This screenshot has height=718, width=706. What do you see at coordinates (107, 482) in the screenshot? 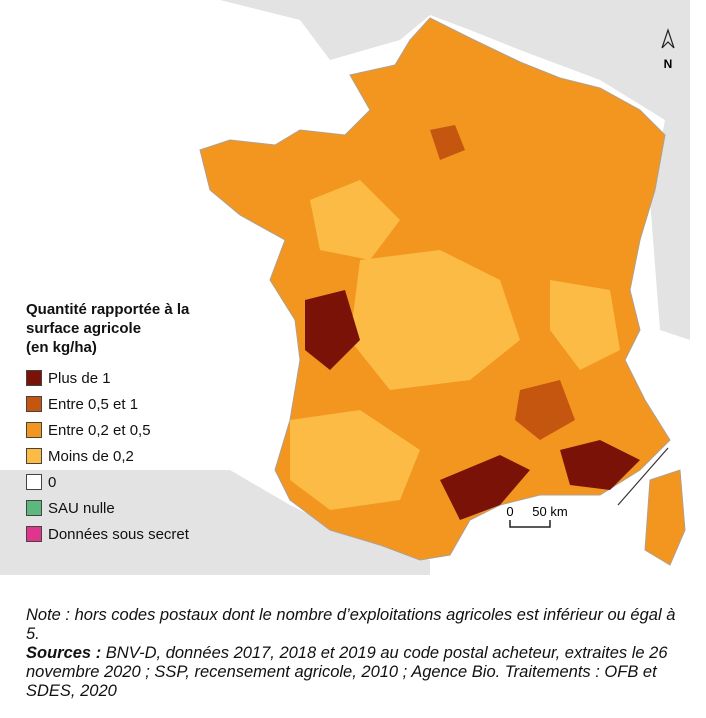
I see `legend-item: 0` at bounding box center [107, 482].